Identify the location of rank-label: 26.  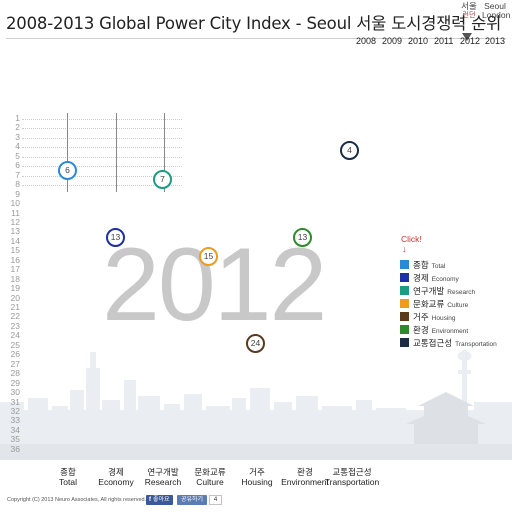
(15, 354).